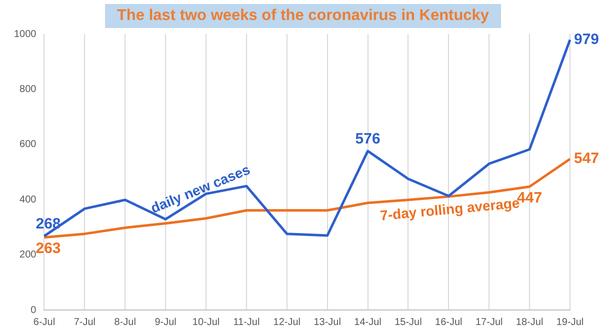 Image resolution: width=600 pixels, height=336 pixels. I want to click on chart-title: The last two weeks of the coronavirus in Kentucky, so click(303, 16).